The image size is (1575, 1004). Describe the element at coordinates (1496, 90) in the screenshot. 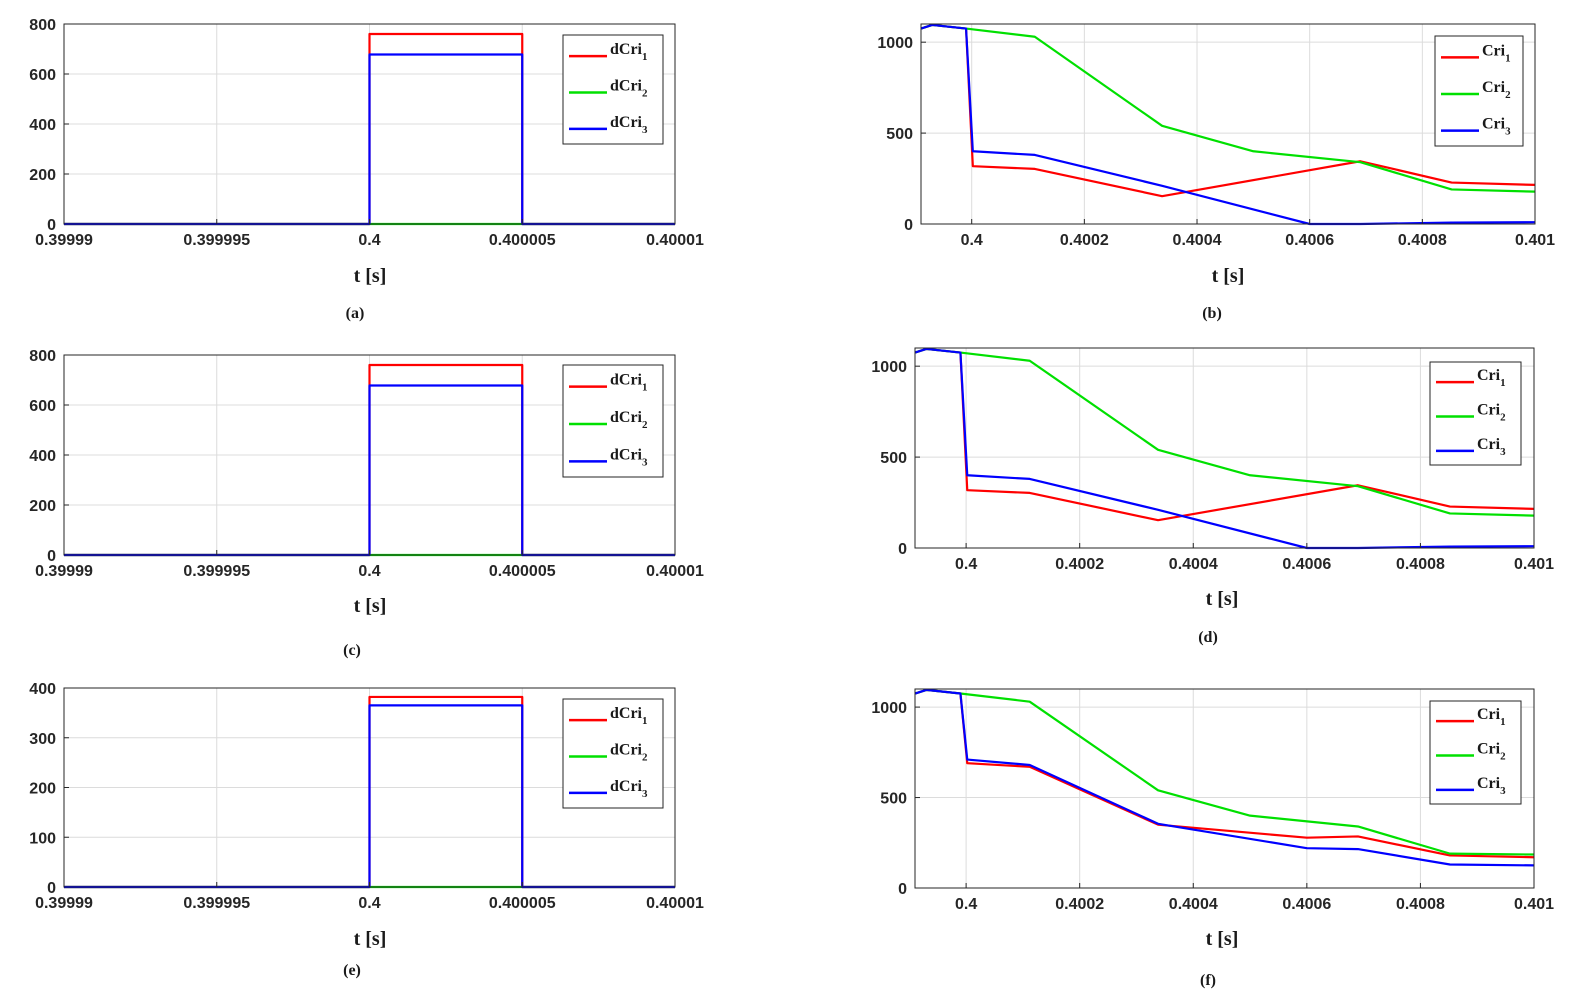

I see `legend-label-cri2: Cri2` at that location.